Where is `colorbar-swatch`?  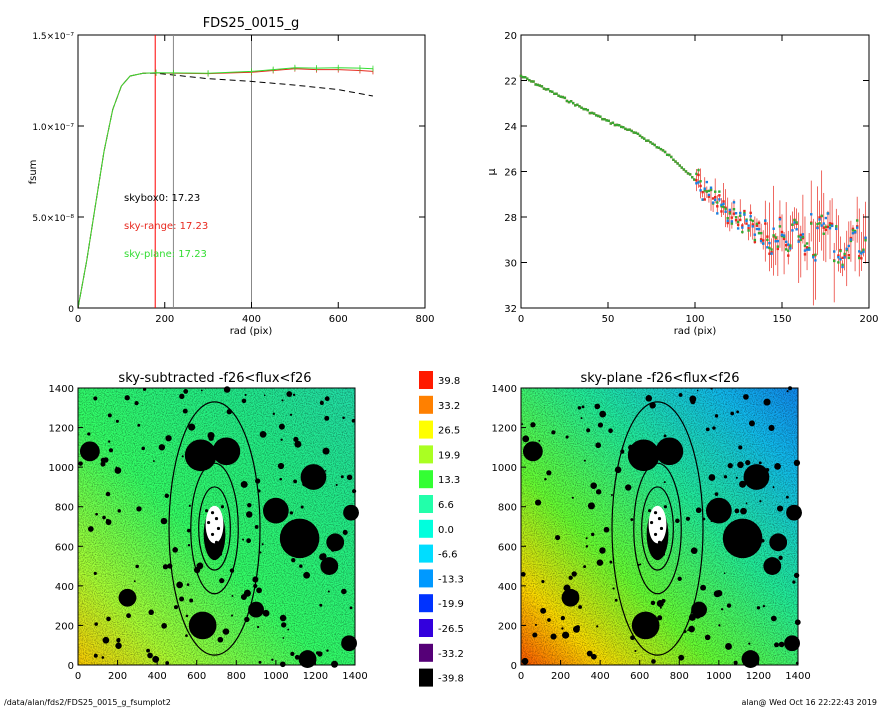
colorbar-swatch is located at coordinates (426, 652).